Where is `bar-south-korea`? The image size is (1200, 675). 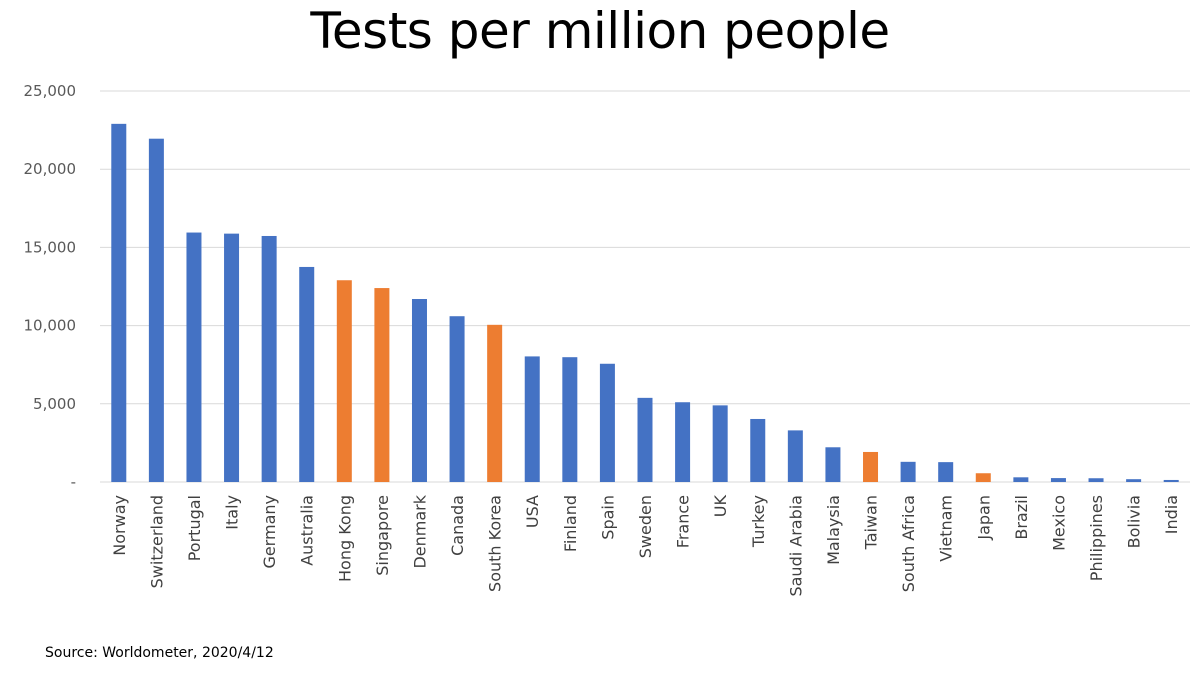
bar-south-korea is located at coordinates (495, 403).